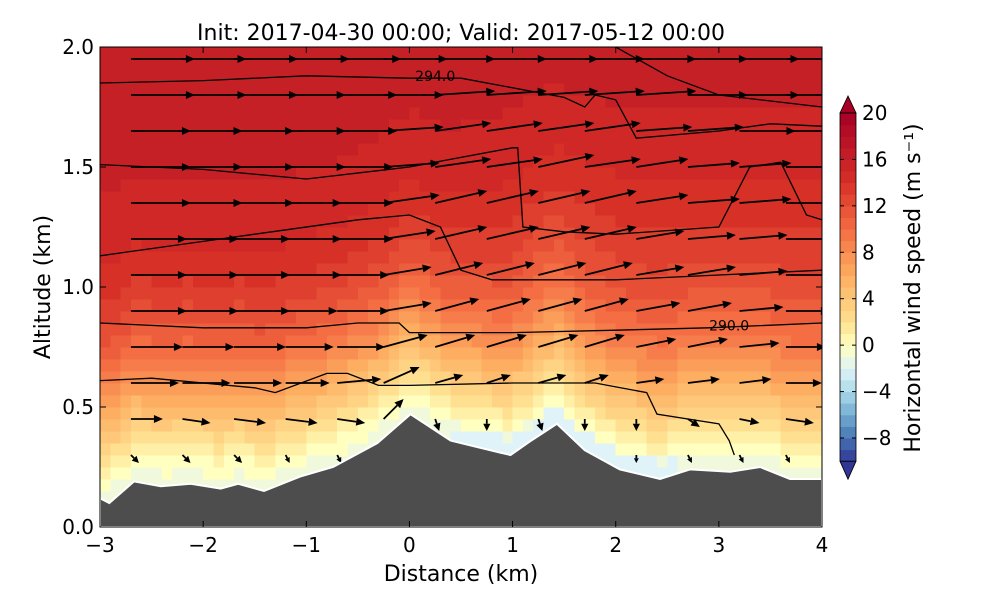  I want to click on wind-arrow, so click(301, 421).